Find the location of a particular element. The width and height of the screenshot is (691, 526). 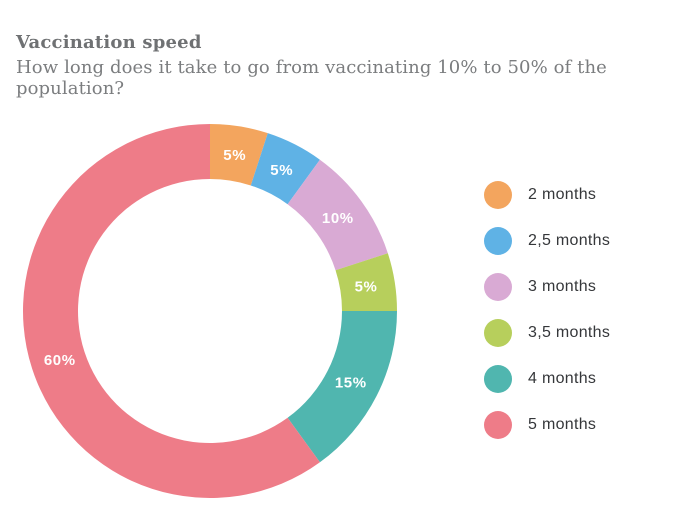

donut-segment-3-5-months is located at coordinates (366, 282).